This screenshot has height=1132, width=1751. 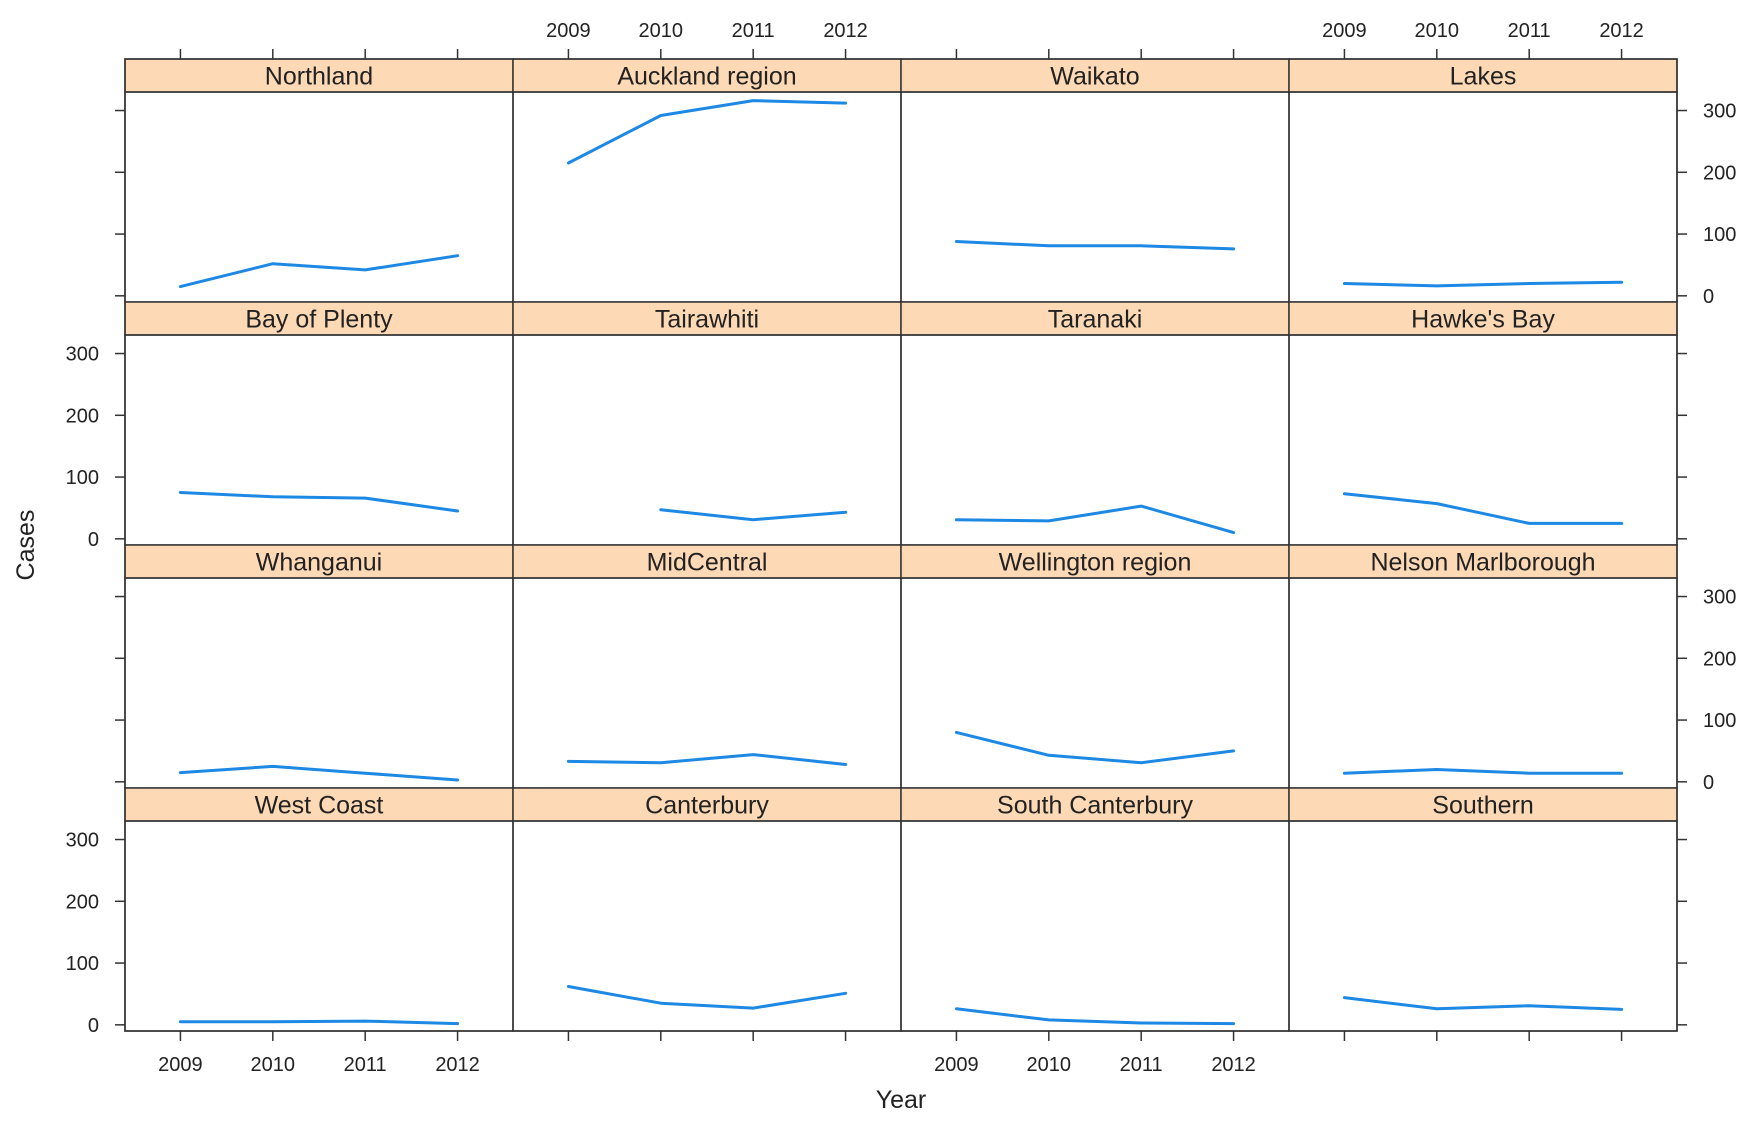 I want to click on panel-title: Bay of Plenty, so click(x=319, y=320).